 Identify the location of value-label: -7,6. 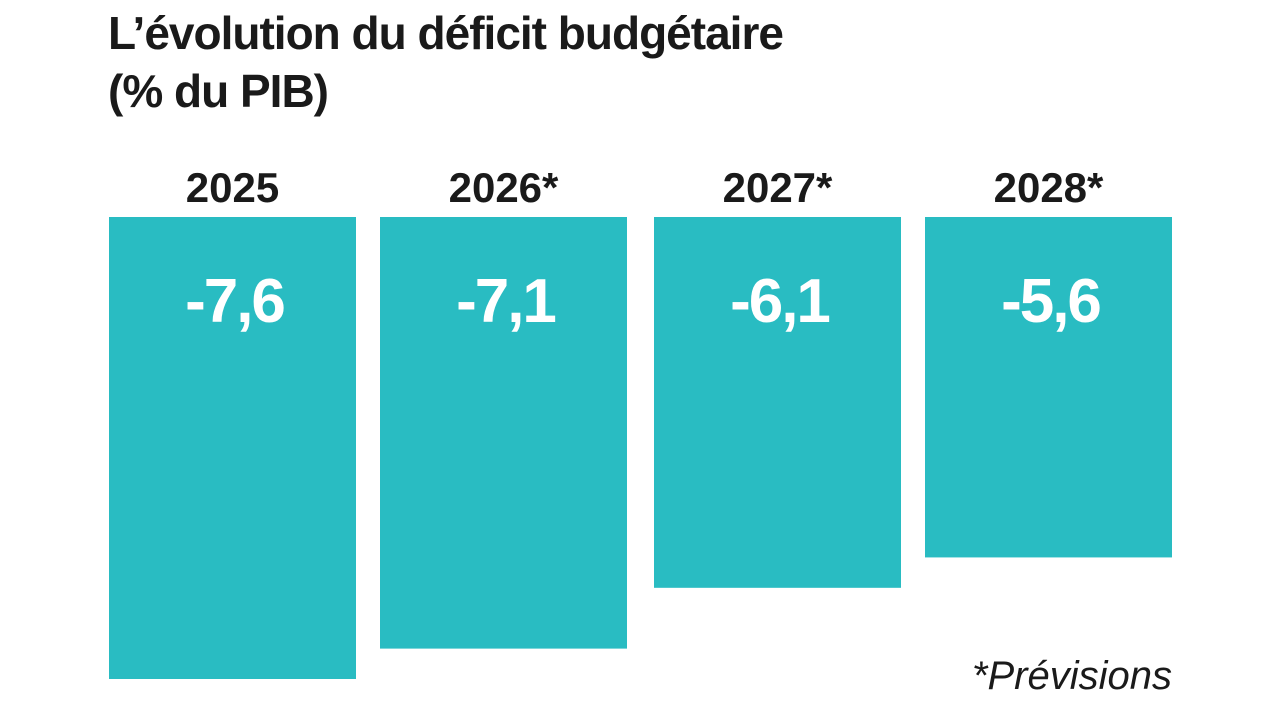
(234, 301).